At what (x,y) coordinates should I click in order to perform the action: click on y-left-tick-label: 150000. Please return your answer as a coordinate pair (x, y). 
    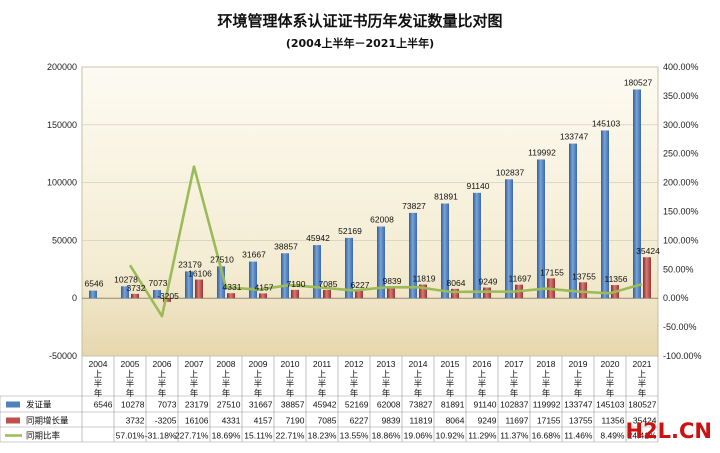
    Looking at the image, I should click on (62, 125).